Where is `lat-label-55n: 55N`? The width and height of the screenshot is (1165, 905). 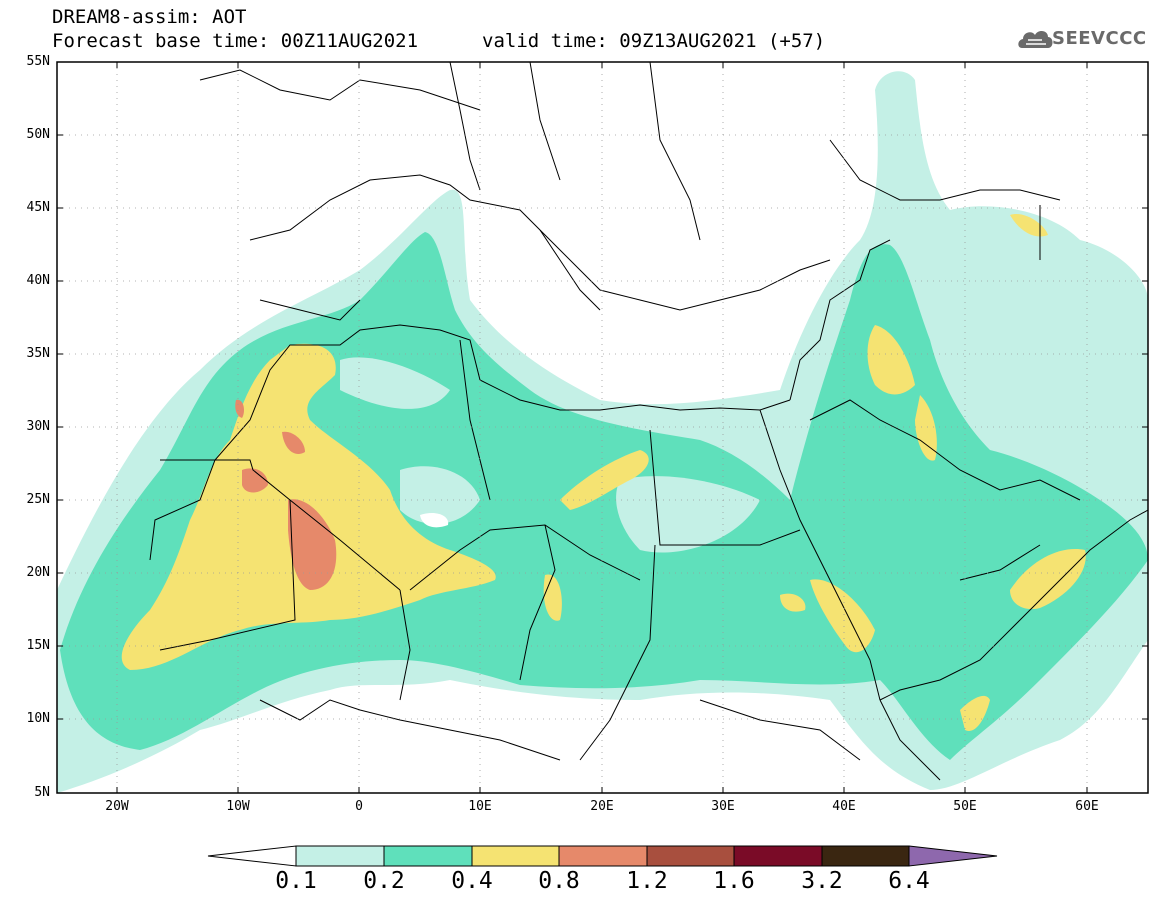 lat-label-55n: 55N is located at coordinates (38, 61).